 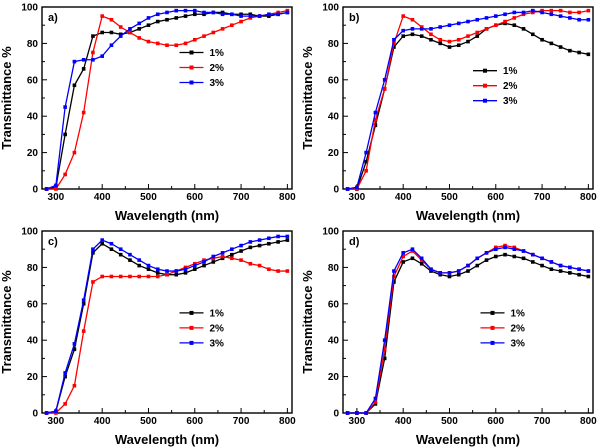 What do you see at coordinates (35, 414) in the screenshot?
I see `y-tick-label: 0` at bounding box center [35, 414].